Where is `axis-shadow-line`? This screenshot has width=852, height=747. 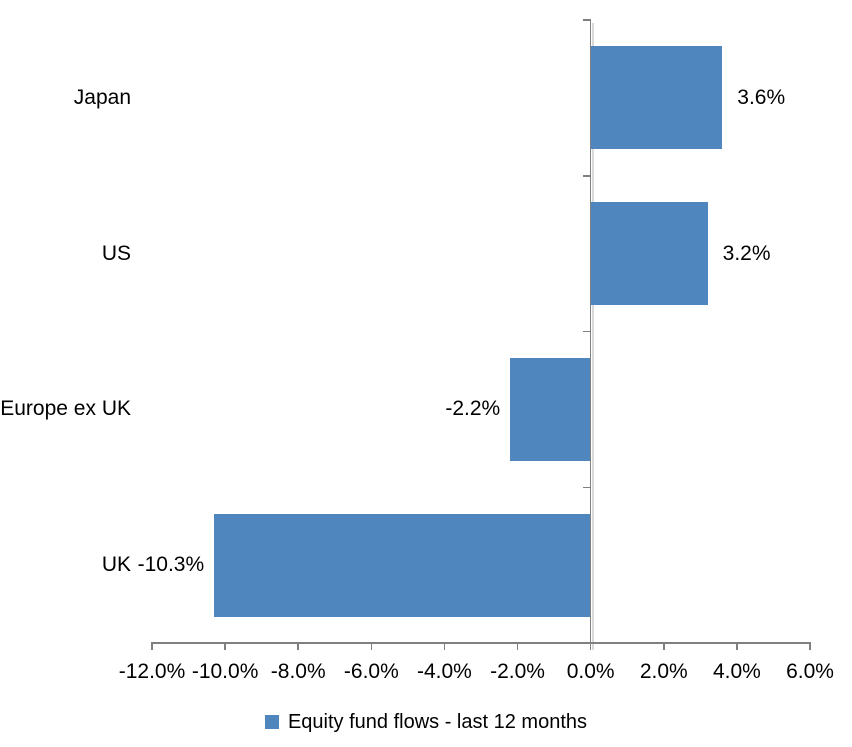 axis-shadow-line is located at coordinates (593, 336).